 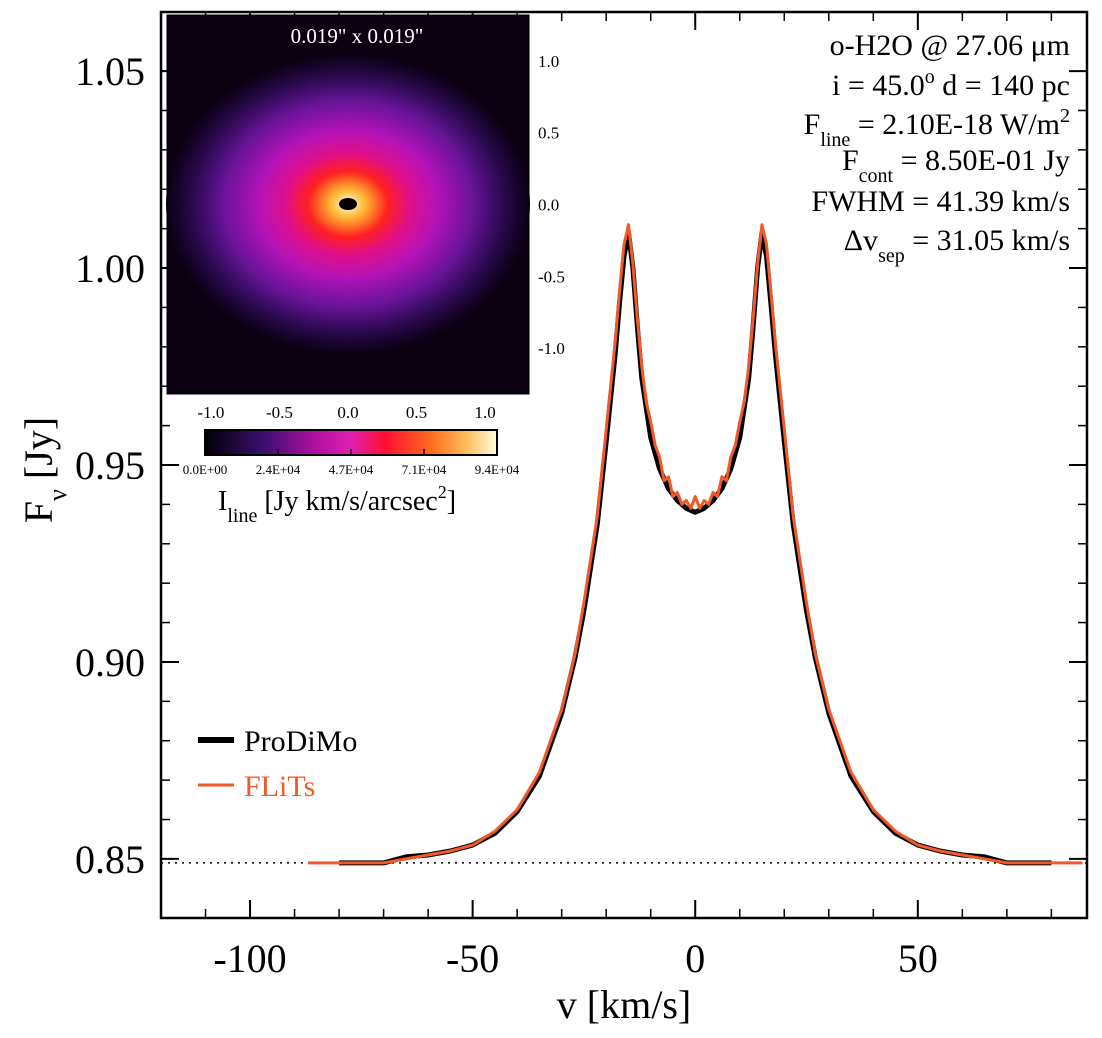 What do you see at coordinates (695, 958) in the screenshot?
I see `x-tick-label: 0` at bounding box center [695, 958].